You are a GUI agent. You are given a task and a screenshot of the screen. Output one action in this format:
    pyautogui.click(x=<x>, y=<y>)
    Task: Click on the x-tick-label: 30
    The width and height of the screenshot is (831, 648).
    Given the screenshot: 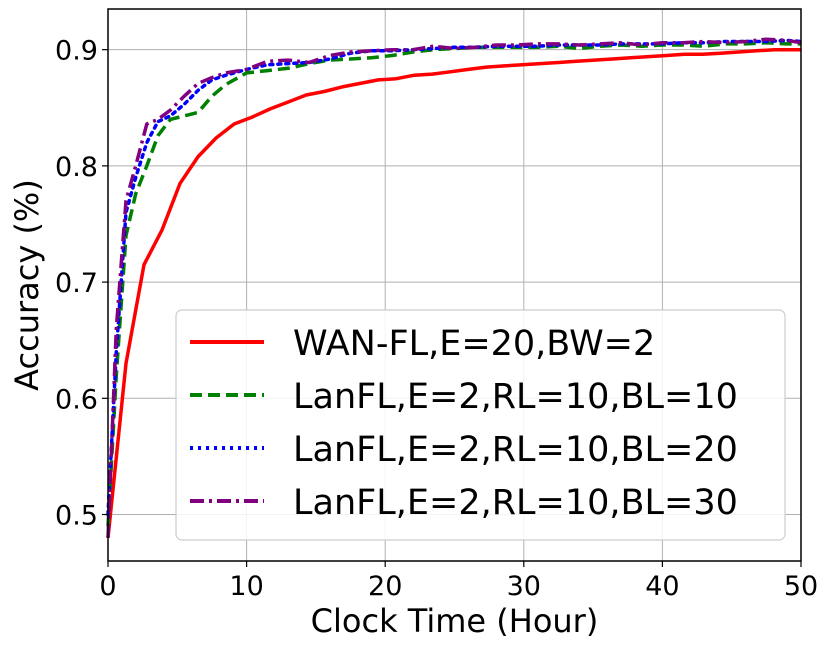 What is the action you would take?
    pyautogui.click(x=524, y=586)
    